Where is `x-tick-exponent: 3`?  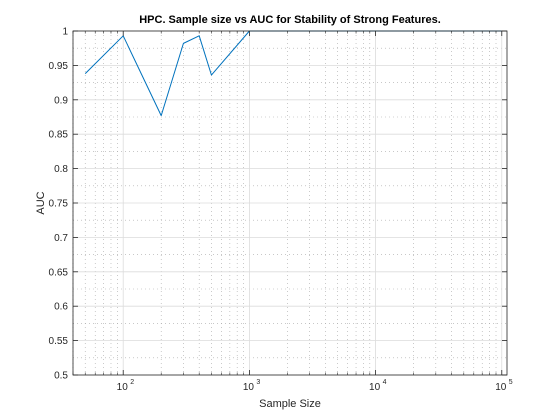
x-tick-exponent: 3 is located at coordinates (258, 382).